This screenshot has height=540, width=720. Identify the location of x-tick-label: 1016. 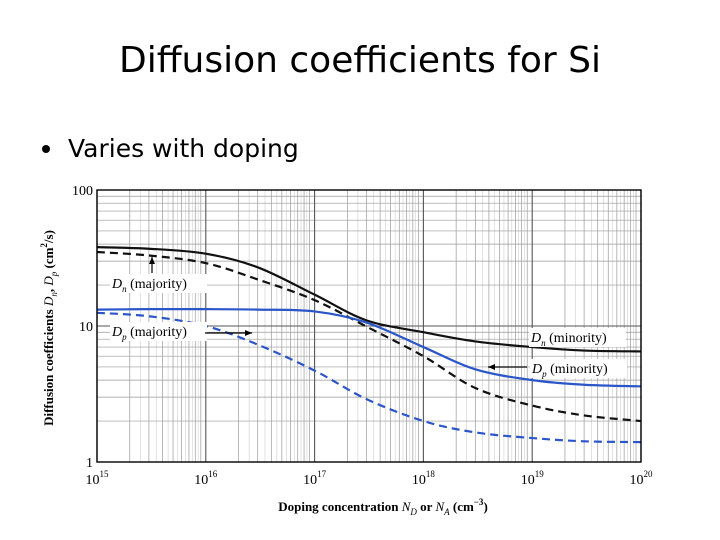
(206, 478).